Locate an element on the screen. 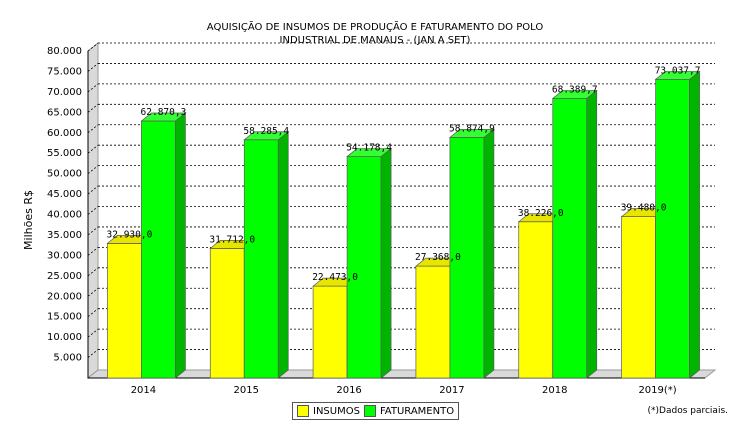 The image size is (750, 444). footnote: (*)Dados parciais. is located at coordinates (687, 411).